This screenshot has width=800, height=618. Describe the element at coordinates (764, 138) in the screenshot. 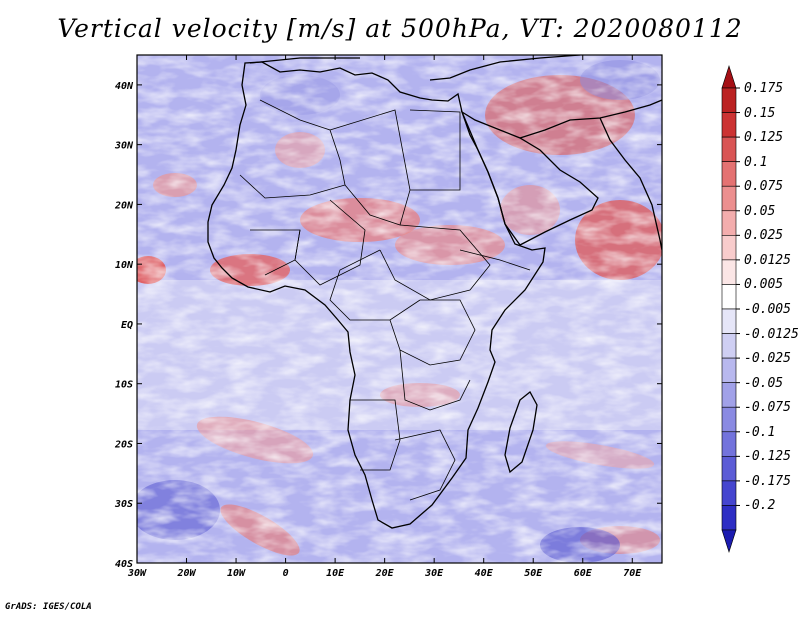

I see `colorbar-label: 0.125` at that location.